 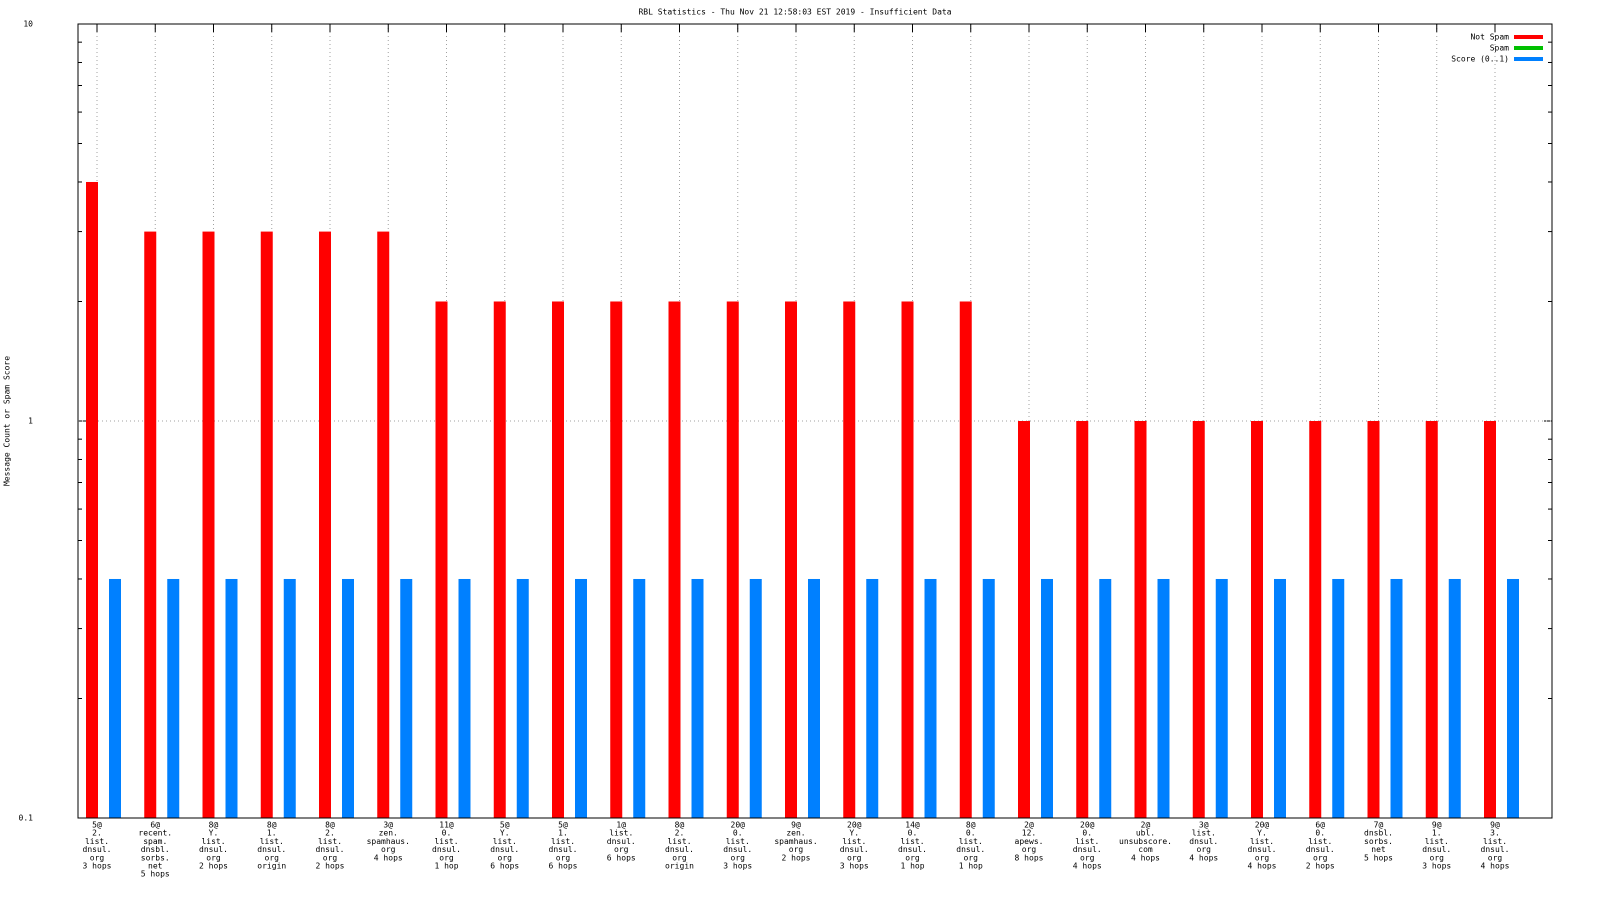 I want to click on x-tick-label: 11@, so click(x=446, y=825).